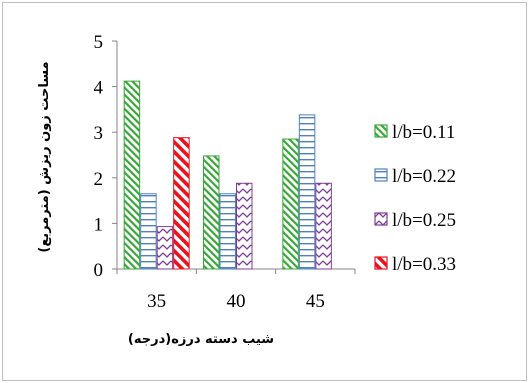  I want to click on legend-label: l/b=0.25, so click(424, 220).